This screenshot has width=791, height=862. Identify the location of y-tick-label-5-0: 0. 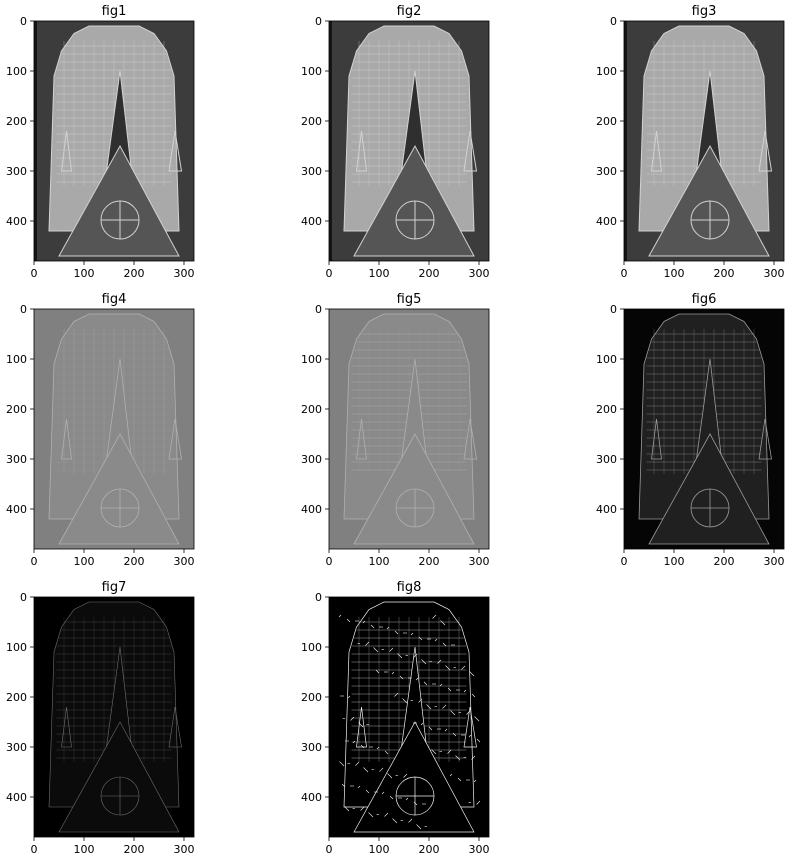
(318, 309).